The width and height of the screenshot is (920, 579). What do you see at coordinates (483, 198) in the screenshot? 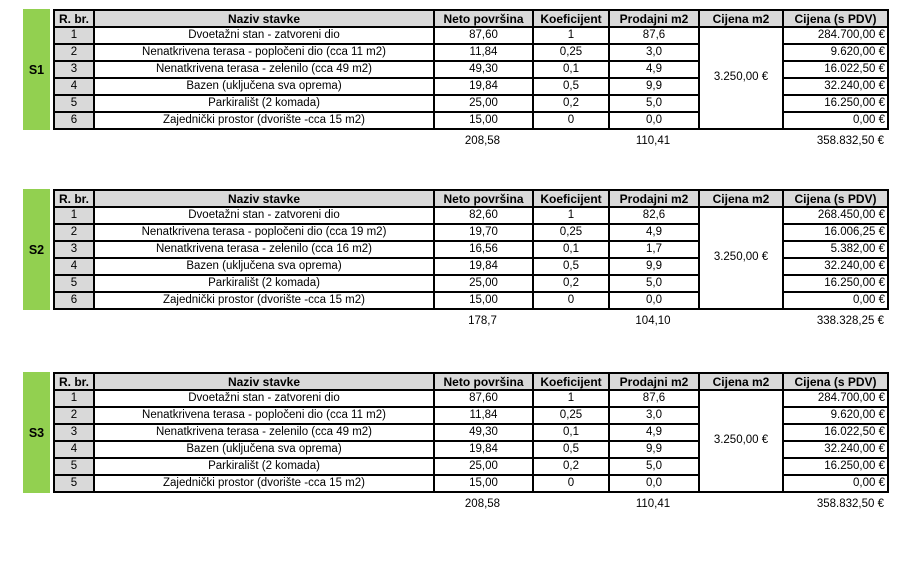
I see `column-header-neto: Neto površina` at bounding box center [483, 198].